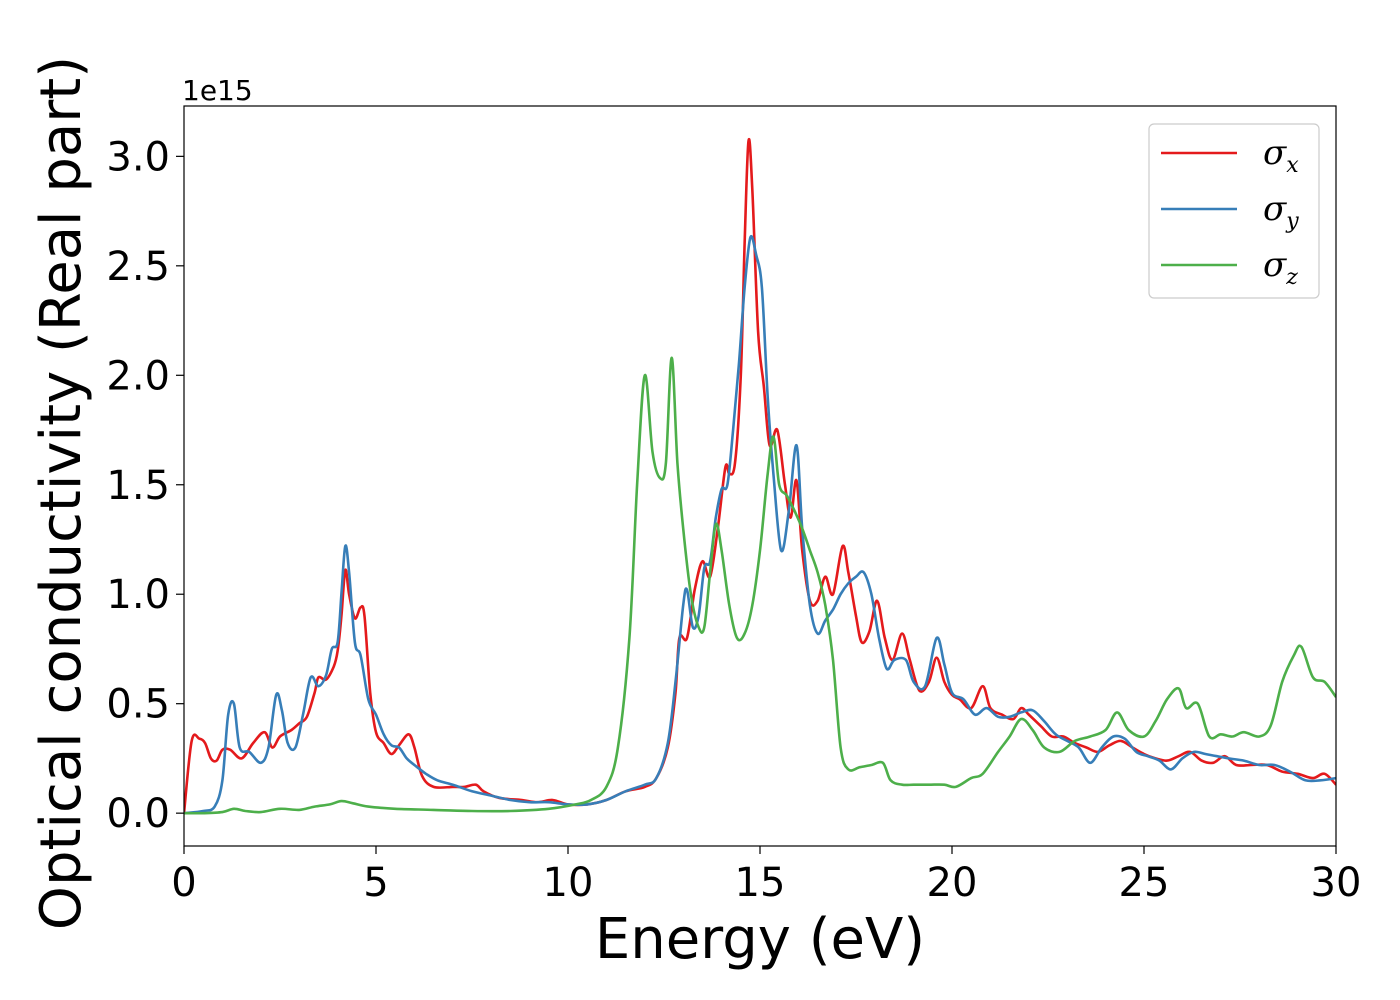 The width and height of the screenshot is (1400, 1000). What do you see at coordinates (568, 883) in the screenshot?
I see `x-tick-label: 10` at bounding box center [568, 883].